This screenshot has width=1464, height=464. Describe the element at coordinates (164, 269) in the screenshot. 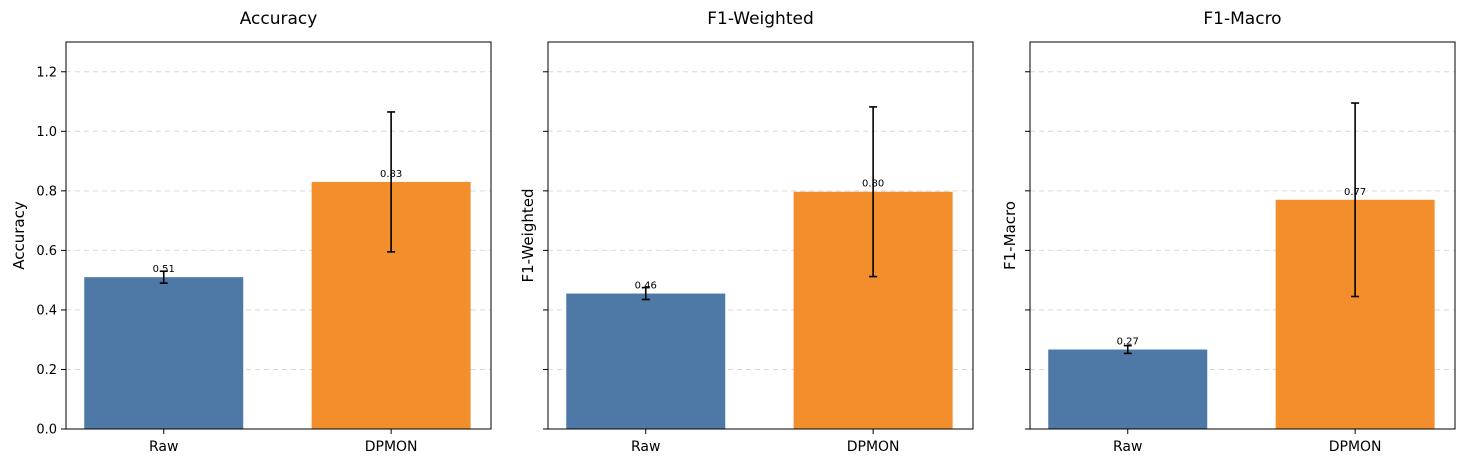

I see `value-label: 0.51` at that location.